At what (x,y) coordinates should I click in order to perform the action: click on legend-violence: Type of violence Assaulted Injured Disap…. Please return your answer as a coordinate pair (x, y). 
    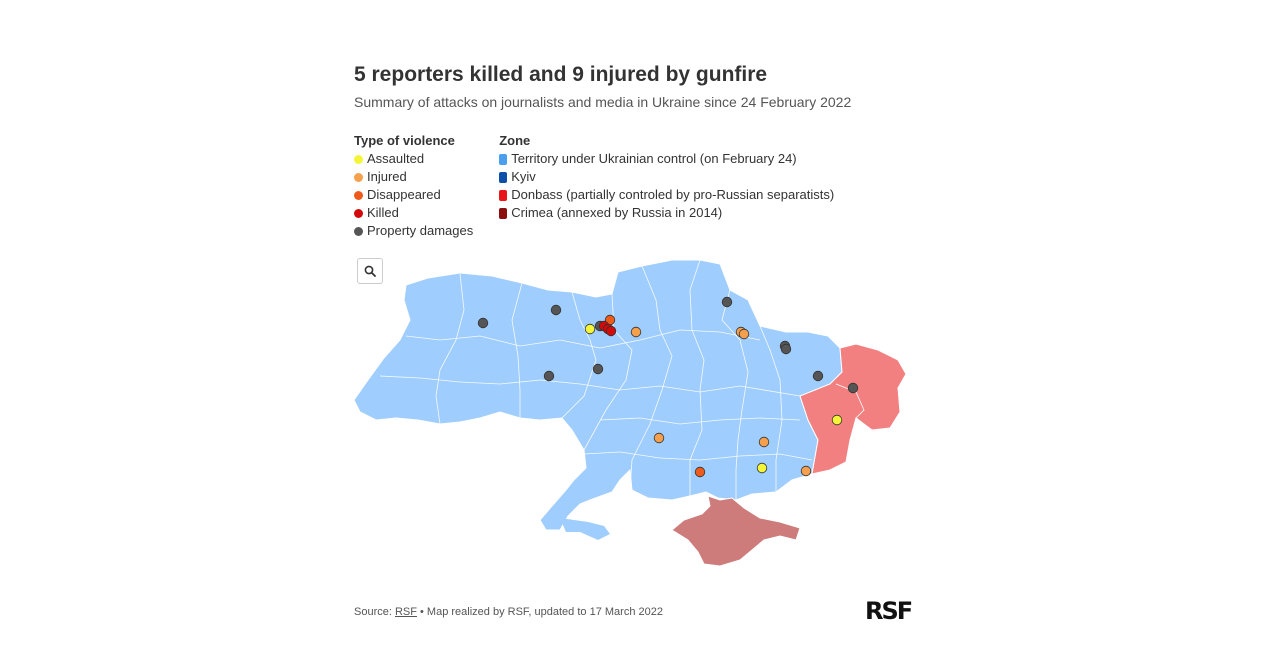
    Looking at the image, I should click on (413, 186).